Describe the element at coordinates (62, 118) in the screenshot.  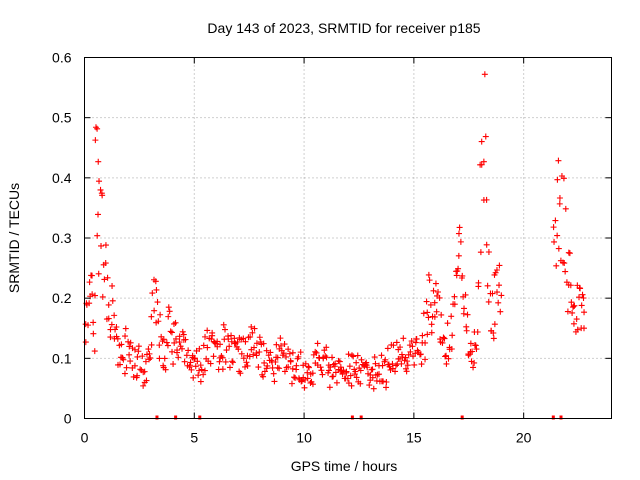
I see `y-tick-label: 0.5` at that location.